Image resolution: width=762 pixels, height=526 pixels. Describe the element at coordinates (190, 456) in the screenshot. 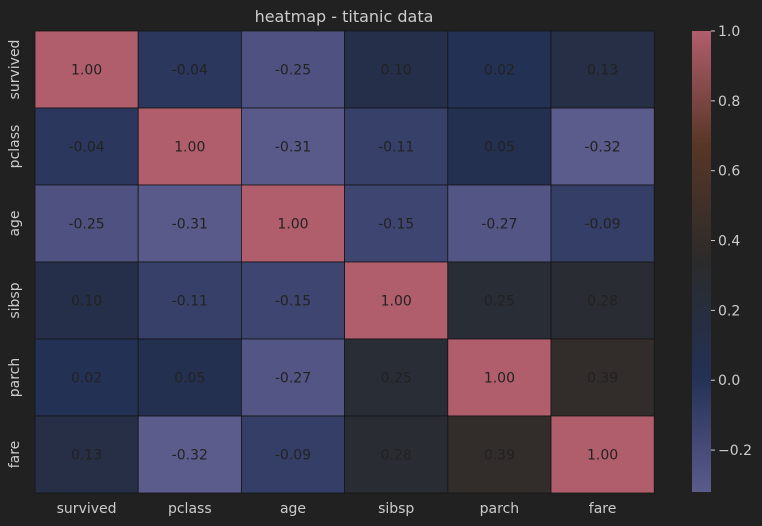

I see `cell-value-fare-pclass: -0.32` at that location.